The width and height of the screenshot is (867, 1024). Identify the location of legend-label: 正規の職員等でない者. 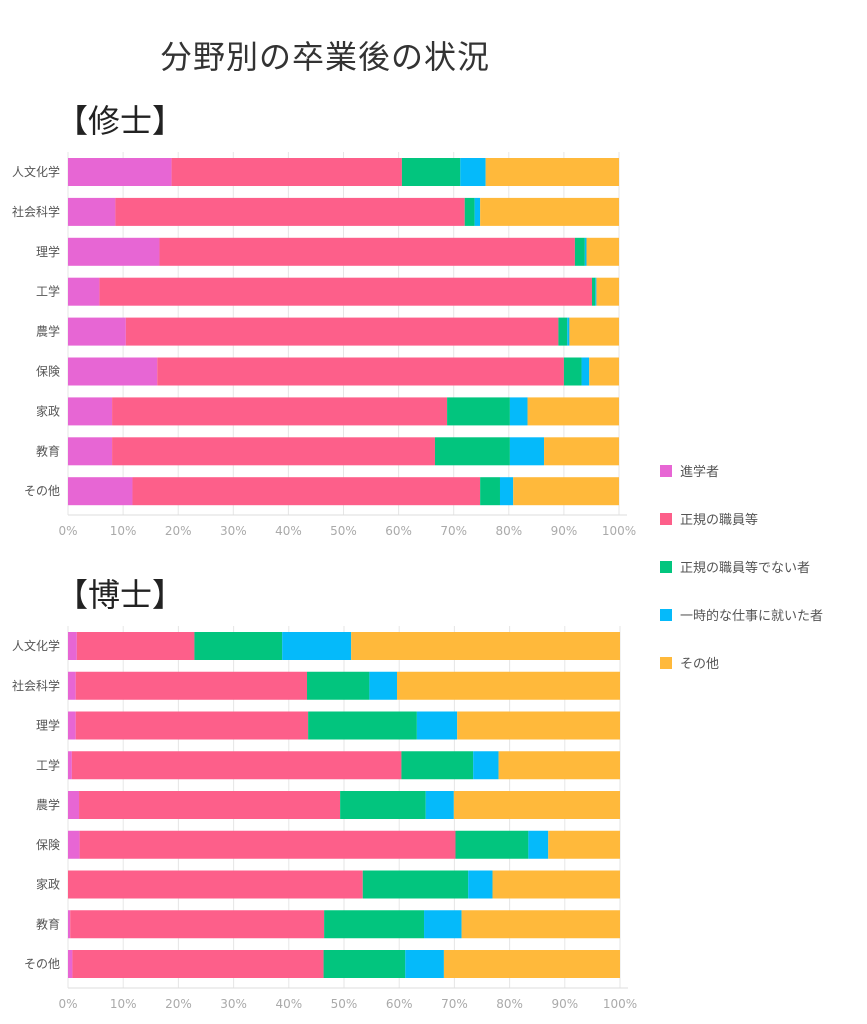
(745, 568).